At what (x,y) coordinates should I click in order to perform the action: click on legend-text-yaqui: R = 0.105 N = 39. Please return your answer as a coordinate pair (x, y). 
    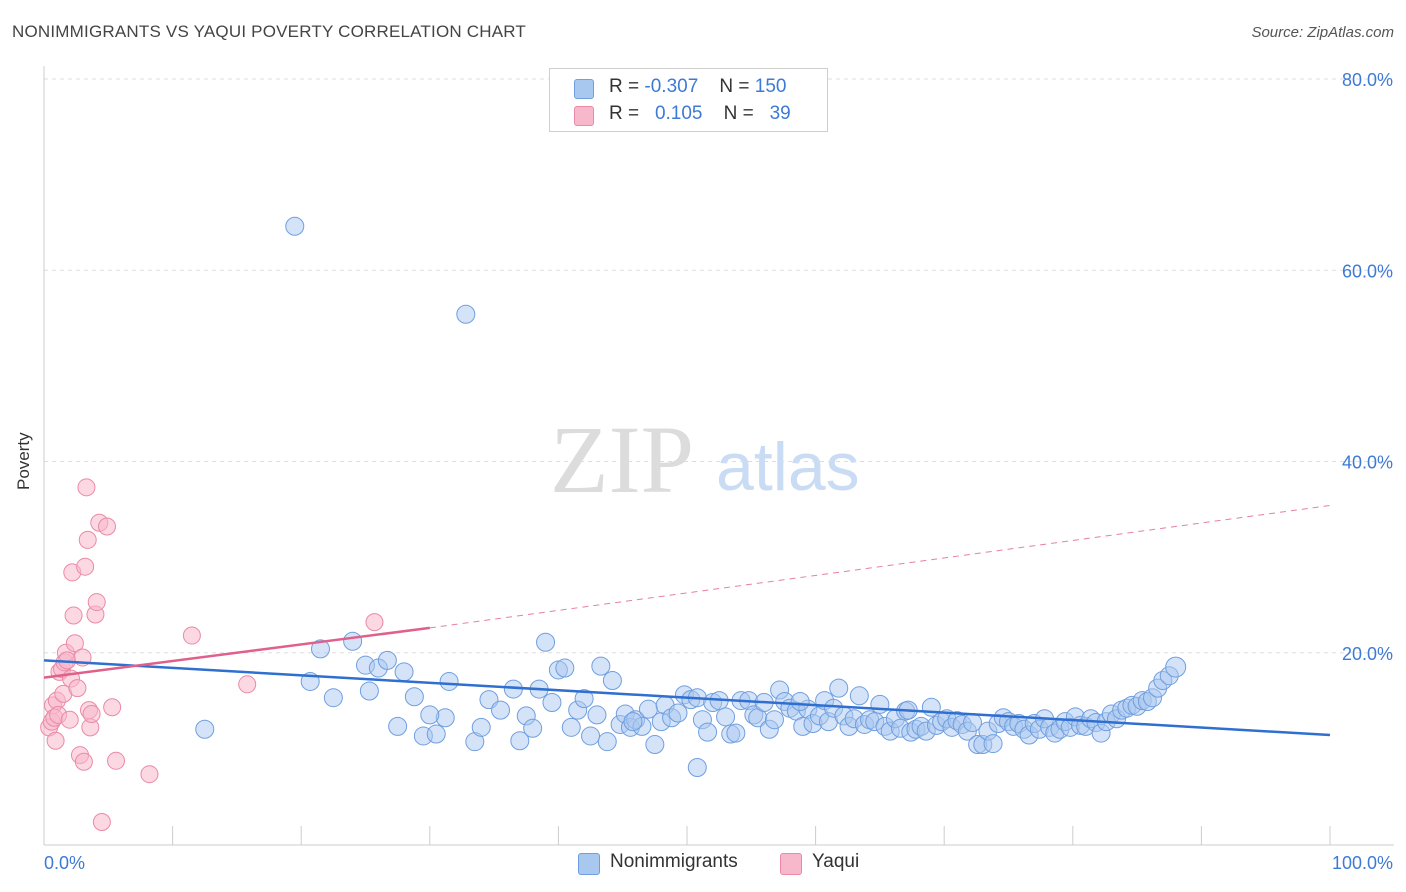
    Looking at the image, I should click on (700, 113).